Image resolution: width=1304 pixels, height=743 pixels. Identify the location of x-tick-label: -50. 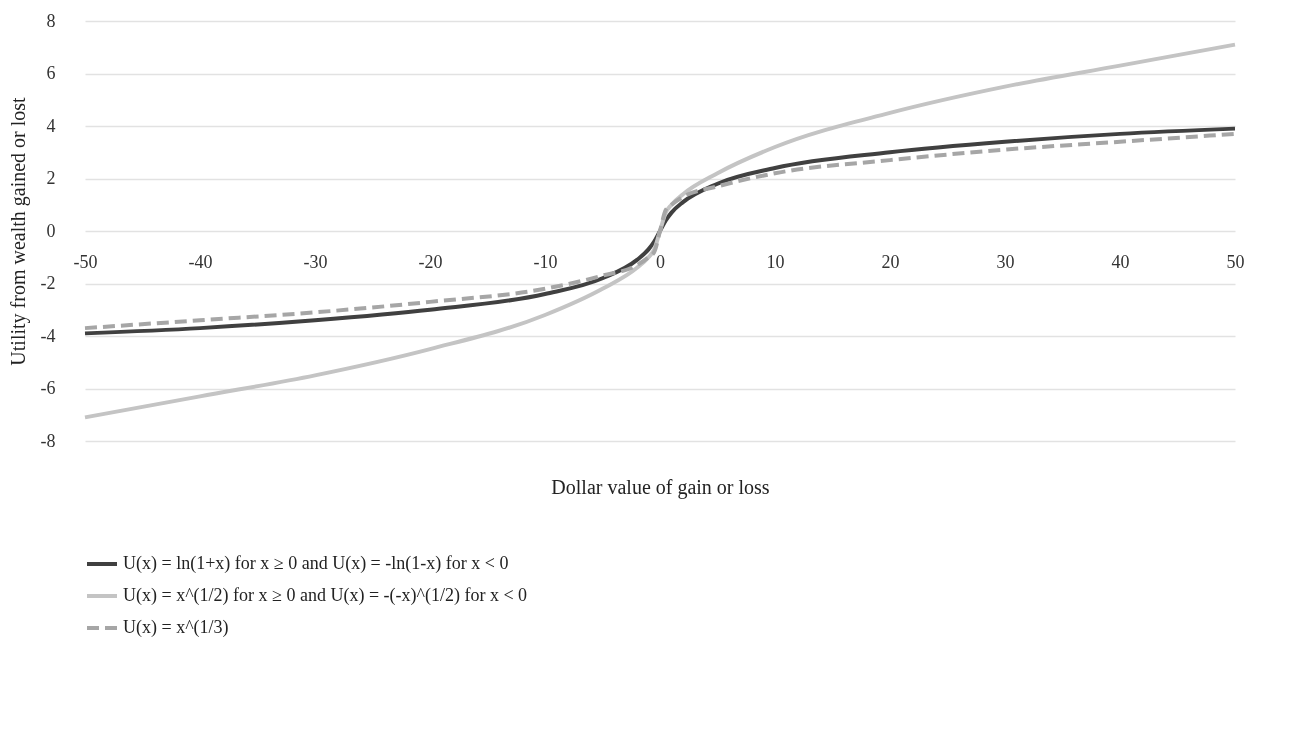
(85, 261).